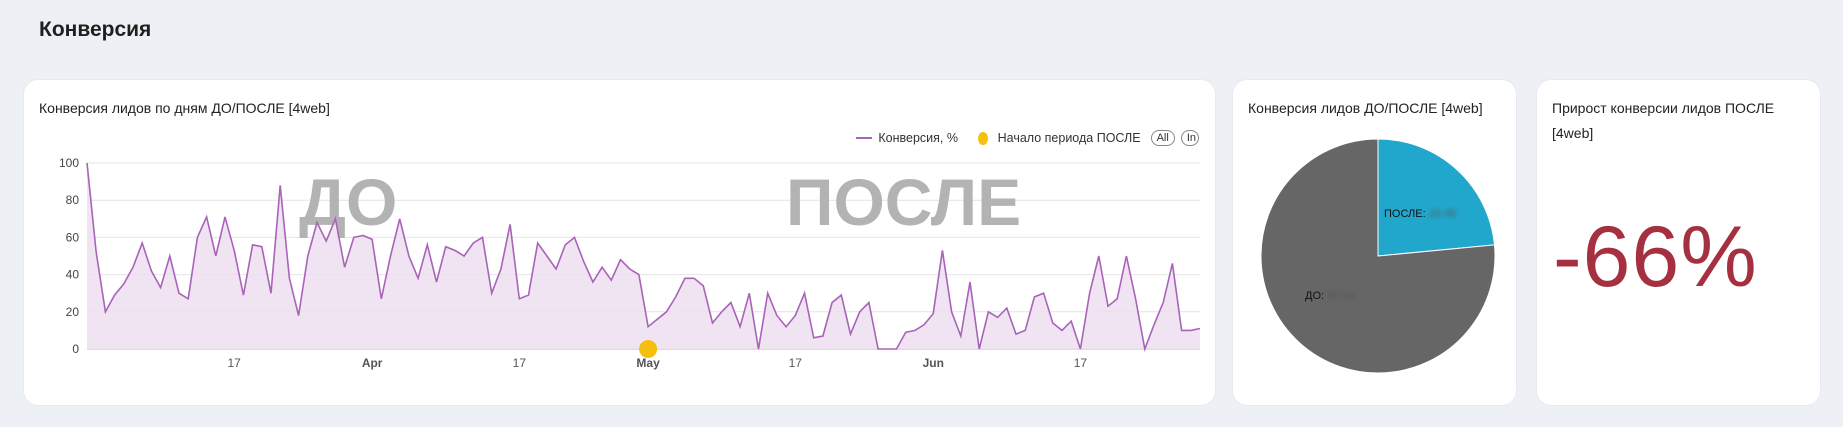 Image resolution: width=1843 pixels, height=427 pixels. Describe the element at coordinates (372, 363) in the screenshot. I see `x-tick-label: Apr` at that location.